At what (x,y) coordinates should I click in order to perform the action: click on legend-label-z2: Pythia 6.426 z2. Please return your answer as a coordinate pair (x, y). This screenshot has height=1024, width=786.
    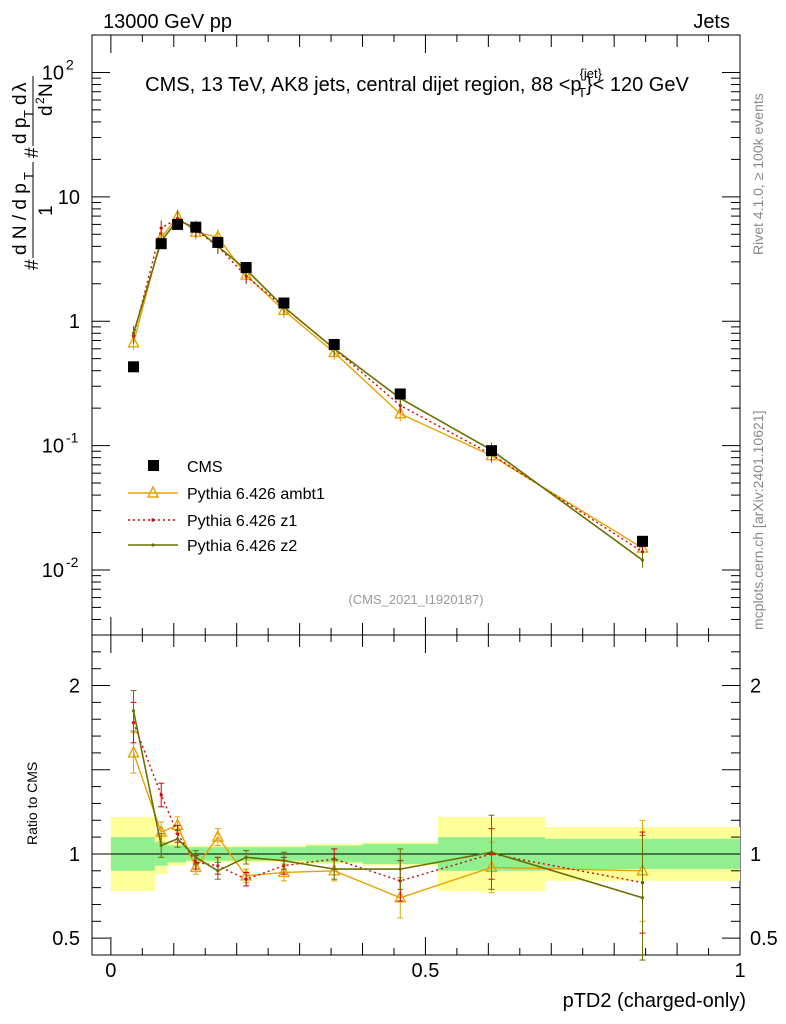
    Looking at the image, I should click on (242, 546).